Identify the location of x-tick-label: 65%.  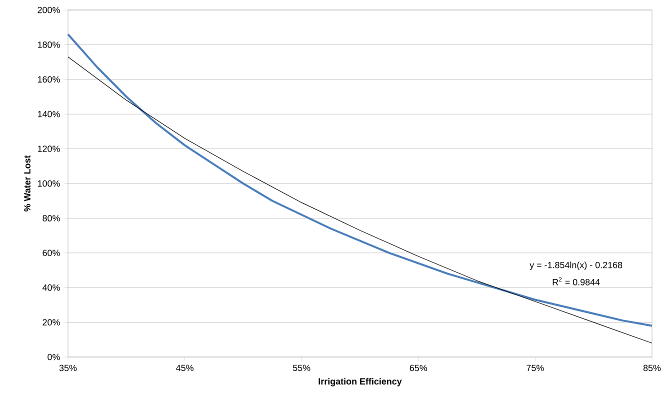
(419, 368).